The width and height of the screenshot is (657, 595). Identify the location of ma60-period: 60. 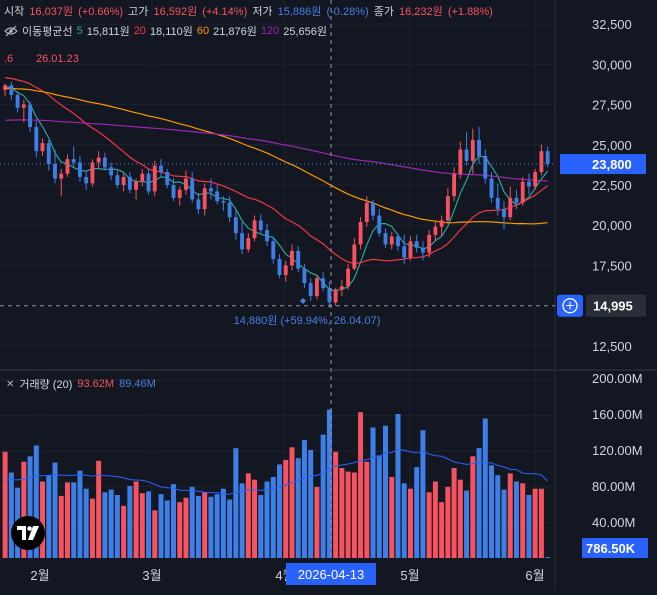
(203, 31).